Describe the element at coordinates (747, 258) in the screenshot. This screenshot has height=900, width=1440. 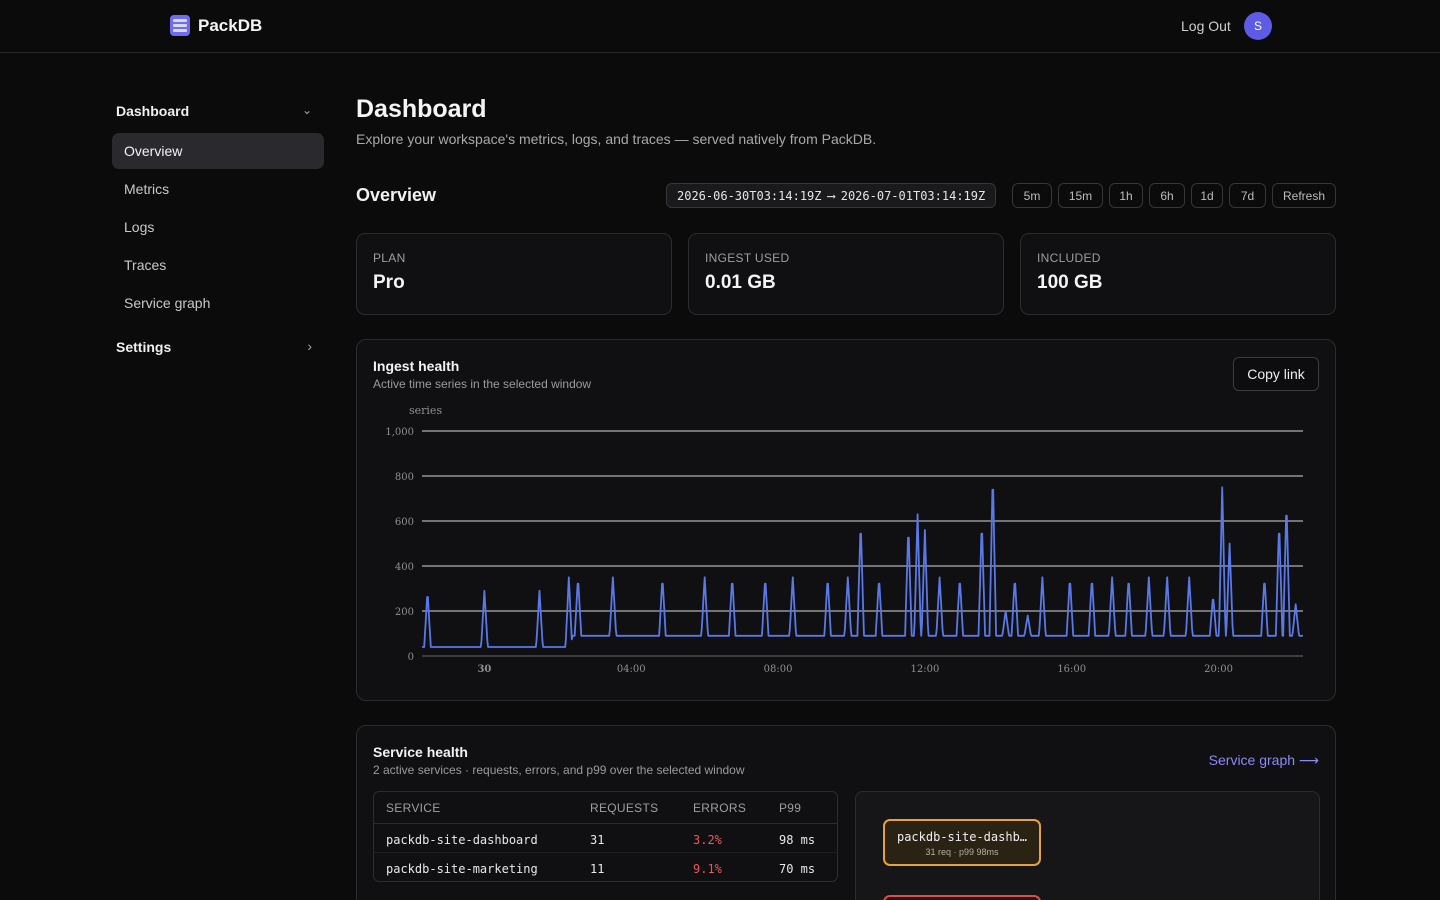
I see `stat-label: INGEST USED` at that location.